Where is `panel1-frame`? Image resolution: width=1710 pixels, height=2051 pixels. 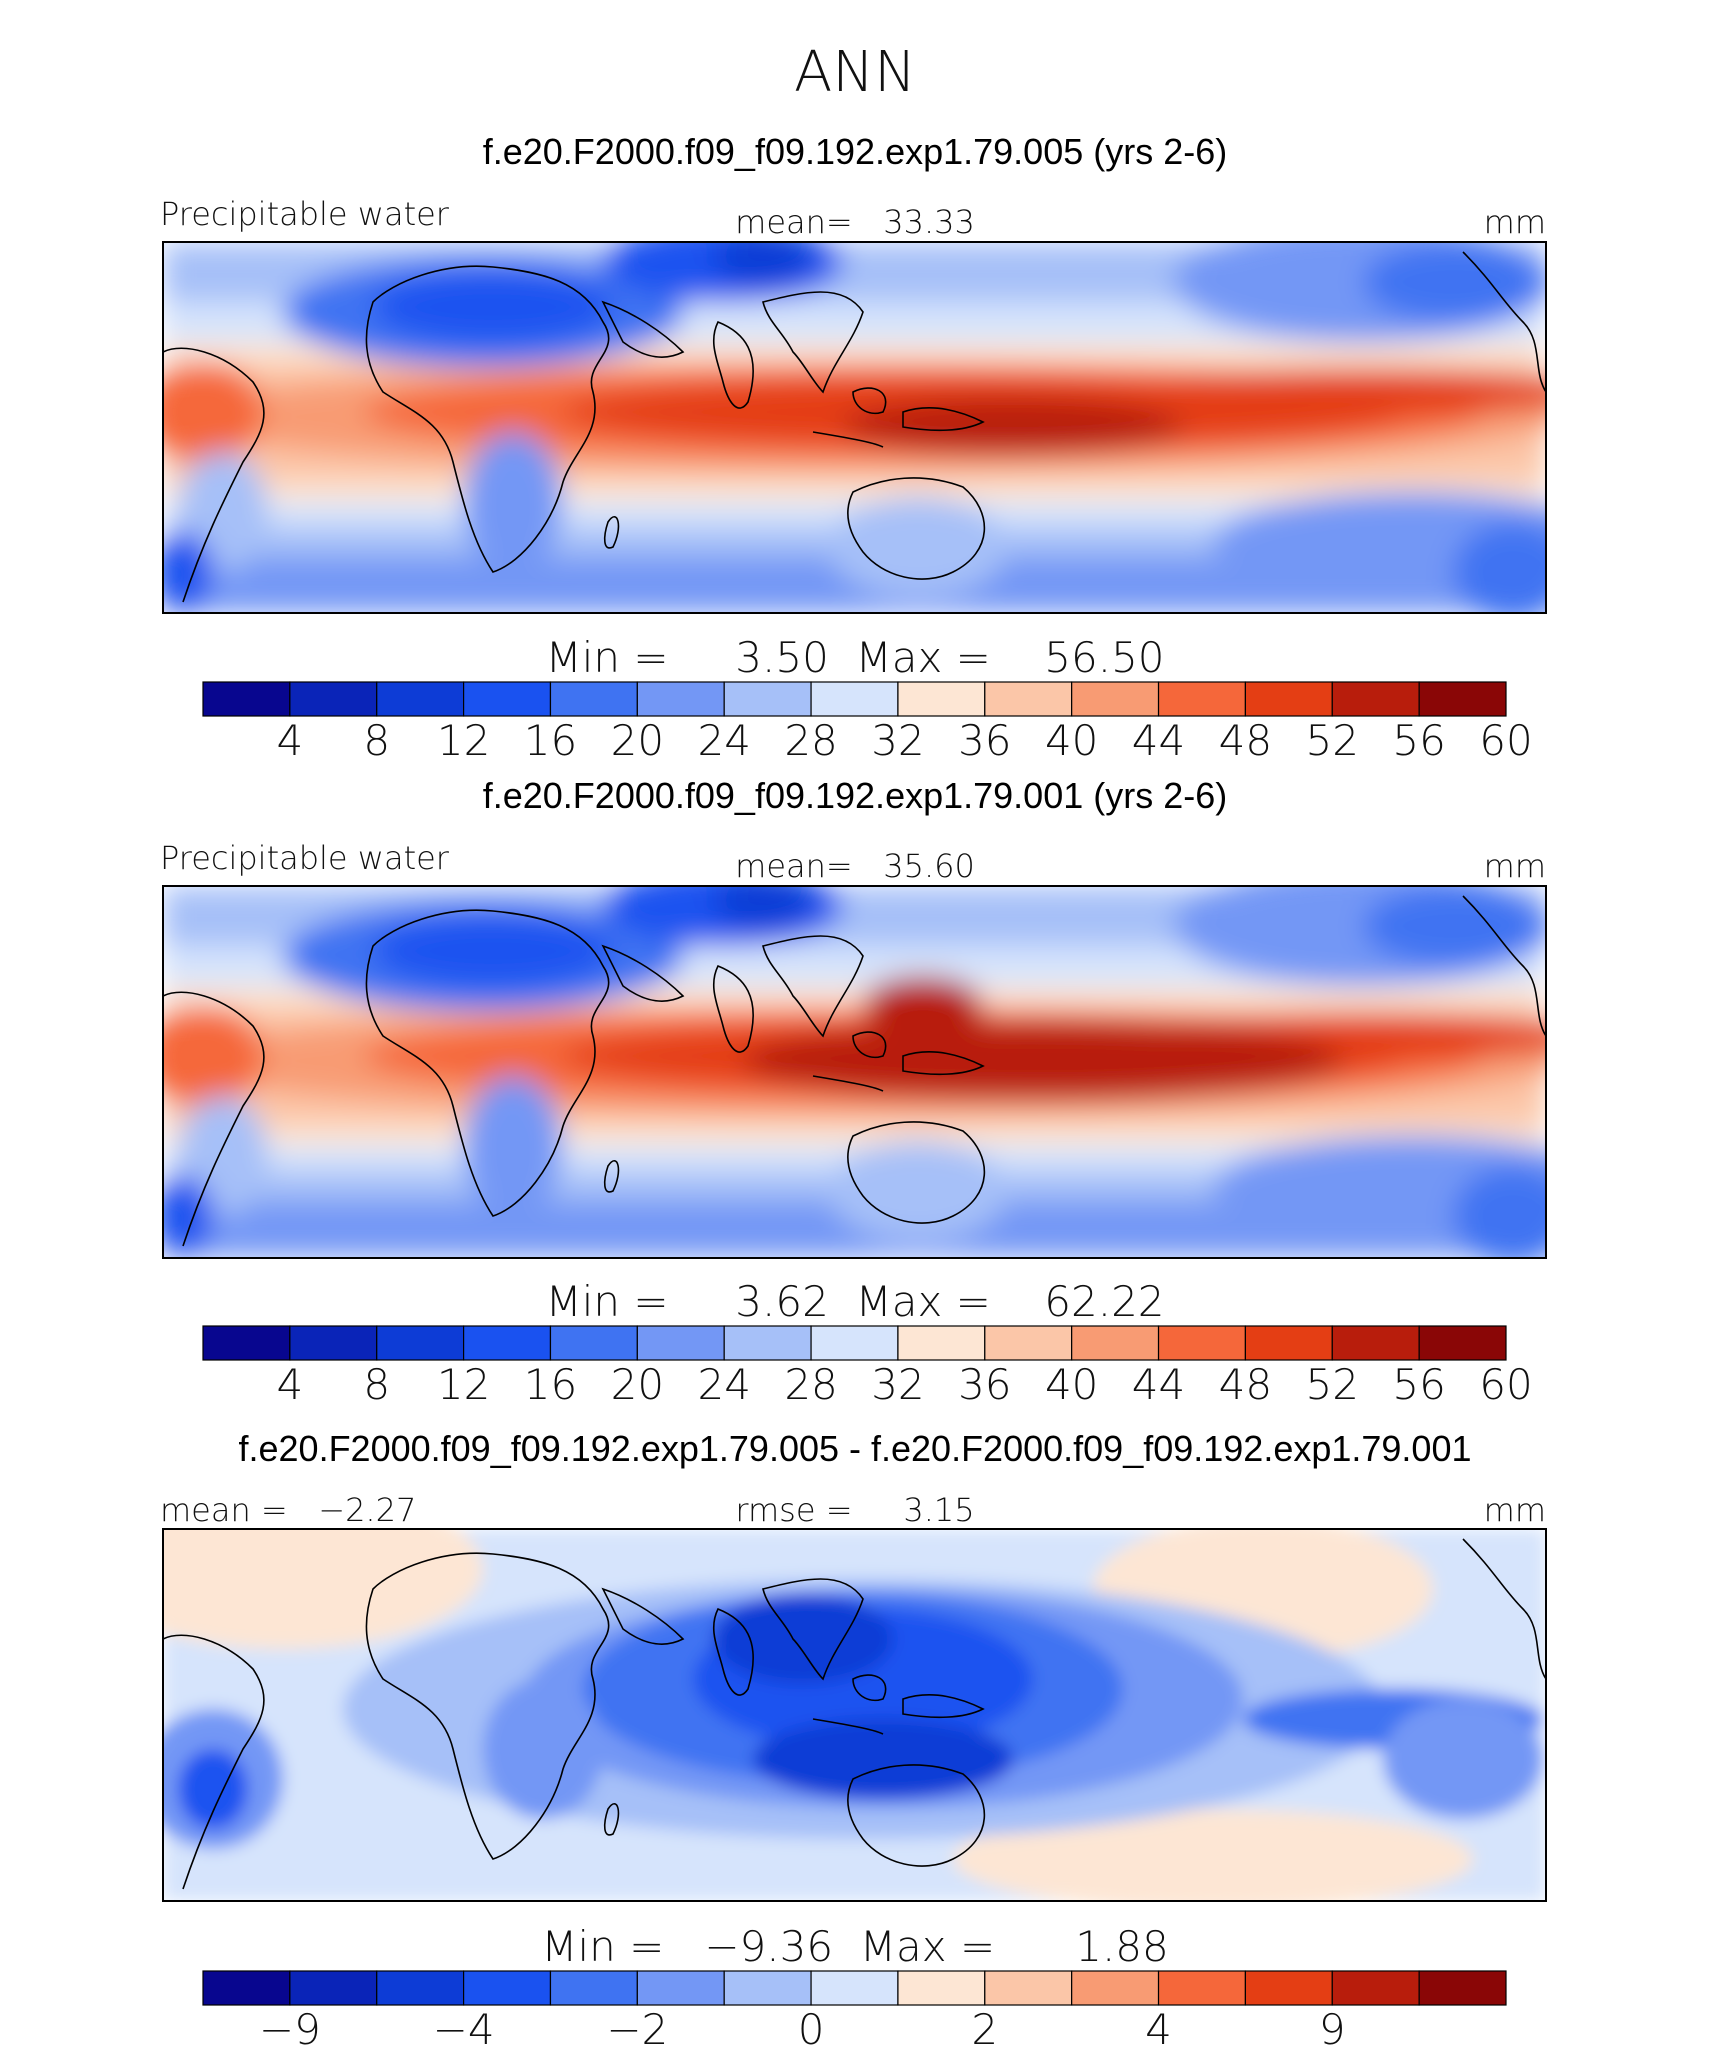
panel1-frame is located at coordinates (854, 427).